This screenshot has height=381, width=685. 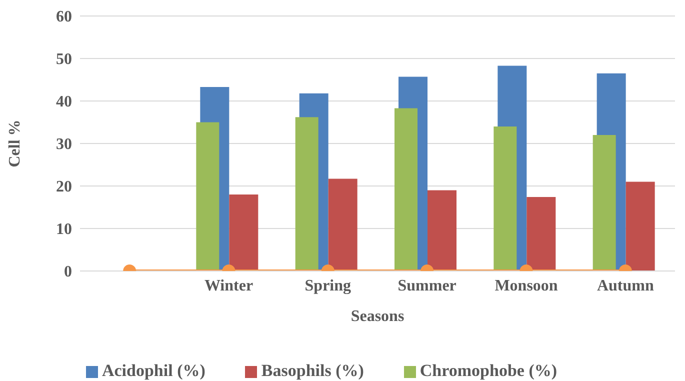 I want to click on y-axis-title: Cell %, so click(x=15, y=144).